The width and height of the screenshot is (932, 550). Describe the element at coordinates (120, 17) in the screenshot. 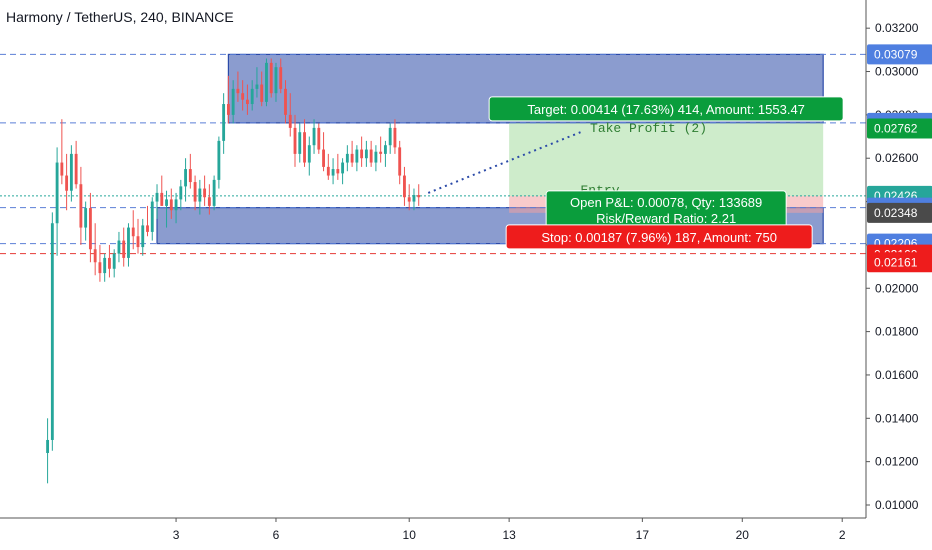

I see `chart-title: Harmony / TetherUS, 240, BINANCE` at that location.